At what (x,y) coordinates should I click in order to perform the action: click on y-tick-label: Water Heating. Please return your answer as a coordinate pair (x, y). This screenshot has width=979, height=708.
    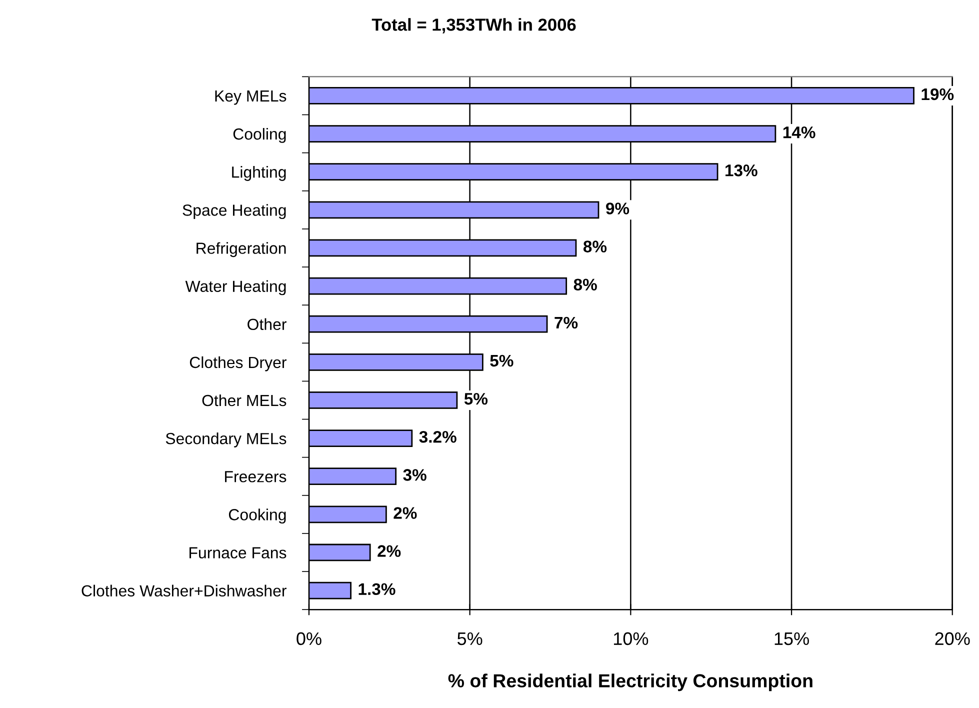
    Looking at the image, I should click on (235, 288).